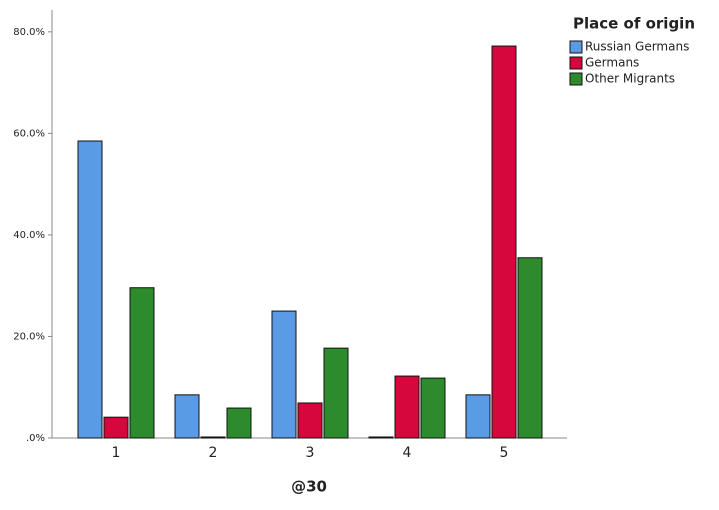 The width and height of the screenshot is (719, 510). What do you see at coordinates (310, 453) in the screenshot?
I see `x-tick-label: 3` at bounding box center [310, 453].